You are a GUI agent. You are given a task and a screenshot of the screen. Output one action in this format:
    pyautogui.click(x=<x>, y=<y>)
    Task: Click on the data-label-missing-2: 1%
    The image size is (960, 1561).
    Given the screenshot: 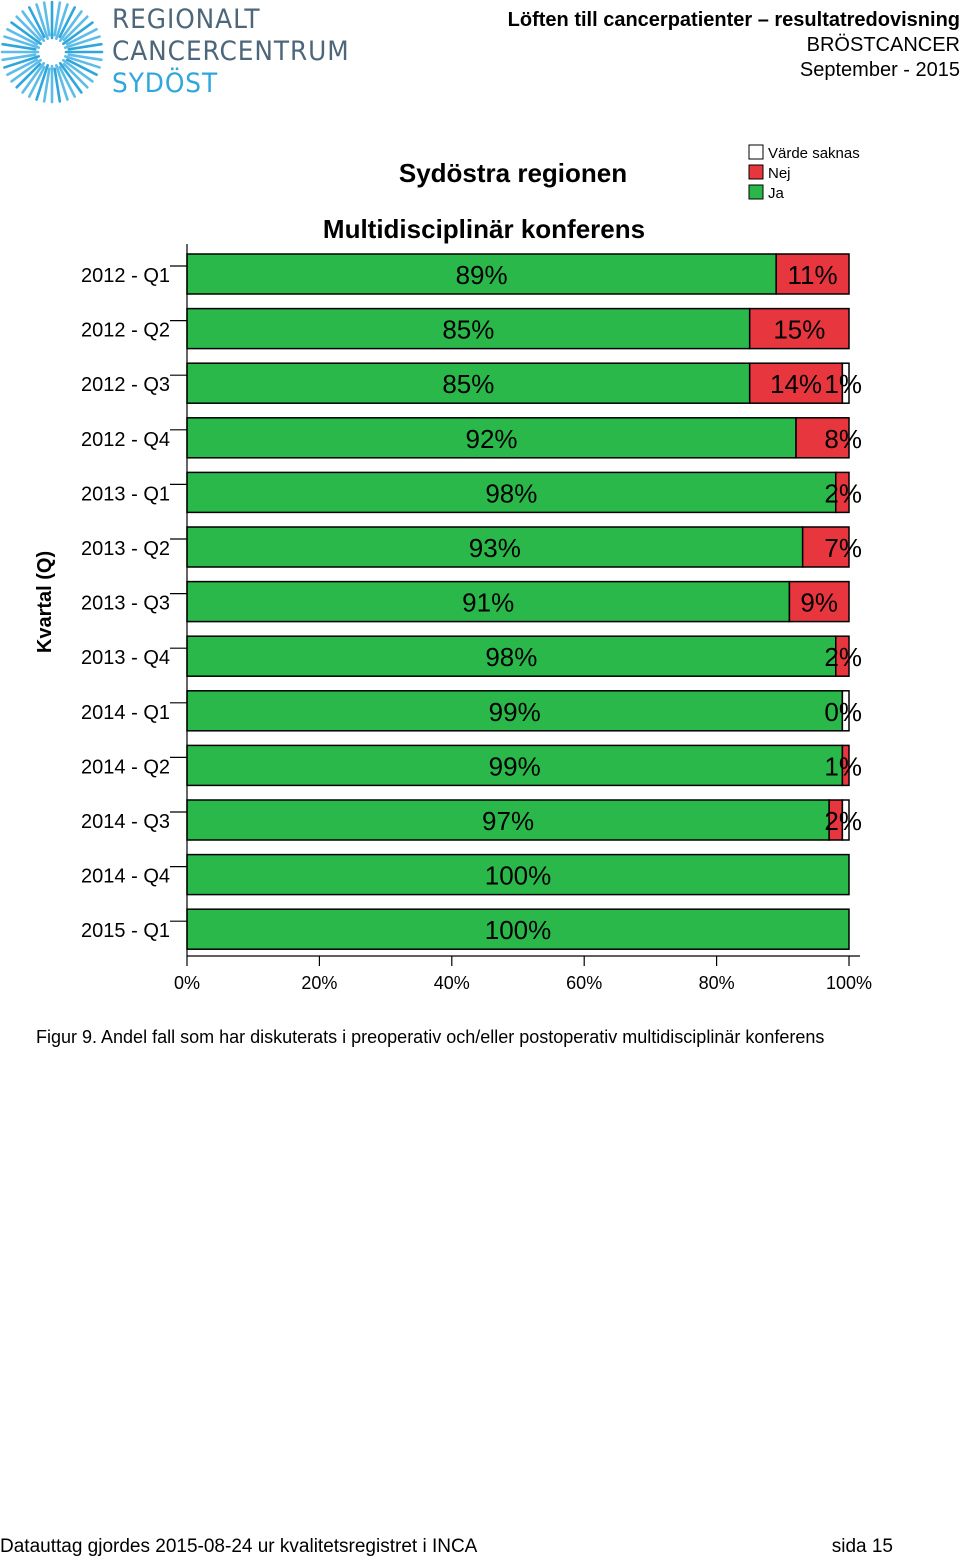 What is the action you would take?
    pyautogui.click(x=843, y=384)
    